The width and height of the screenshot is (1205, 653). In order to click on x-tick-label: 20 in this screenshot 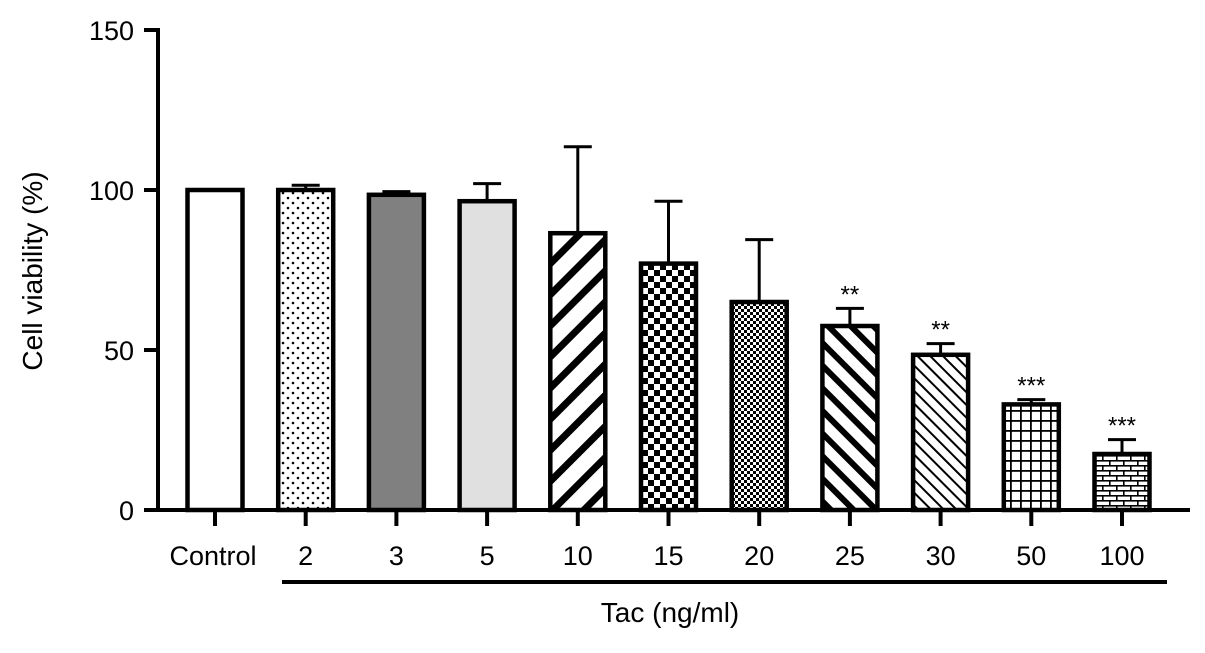, I will do `click(759, 556)`.